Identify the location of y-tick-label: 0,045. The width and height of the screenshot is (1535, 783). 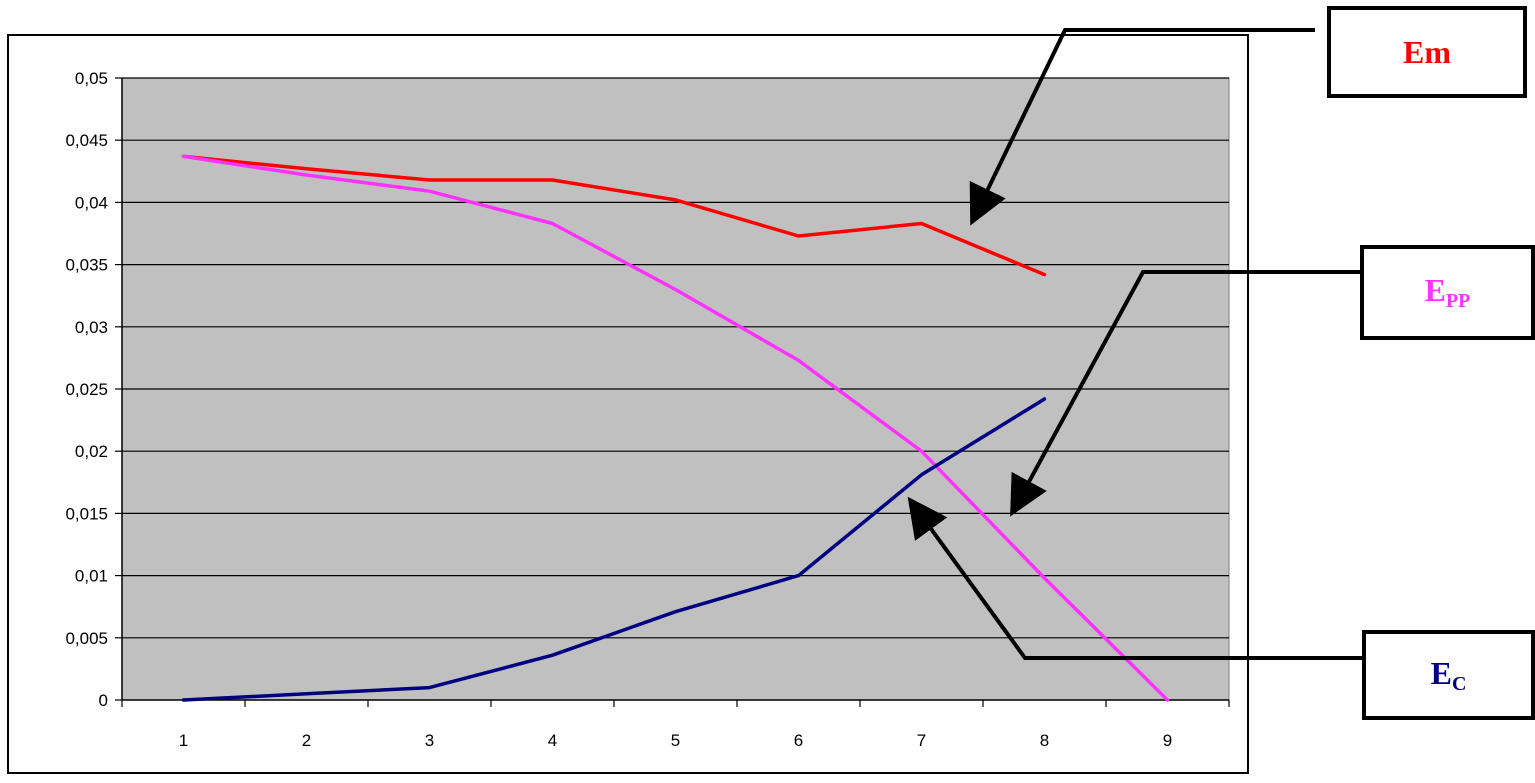
(86, 140).